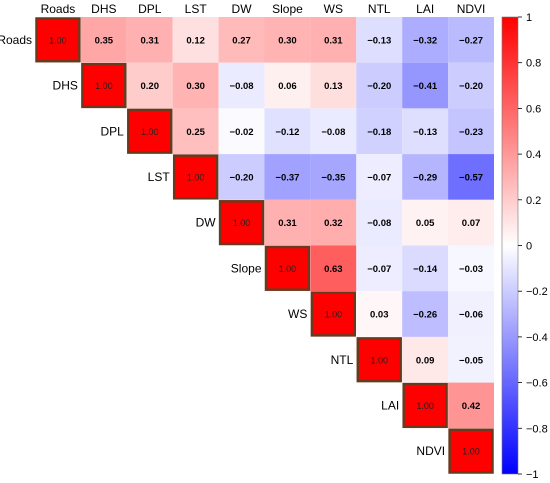 This screenshot has width=550, height=483. I want to click on cell-value-label: 0.63, so click(333, 269).